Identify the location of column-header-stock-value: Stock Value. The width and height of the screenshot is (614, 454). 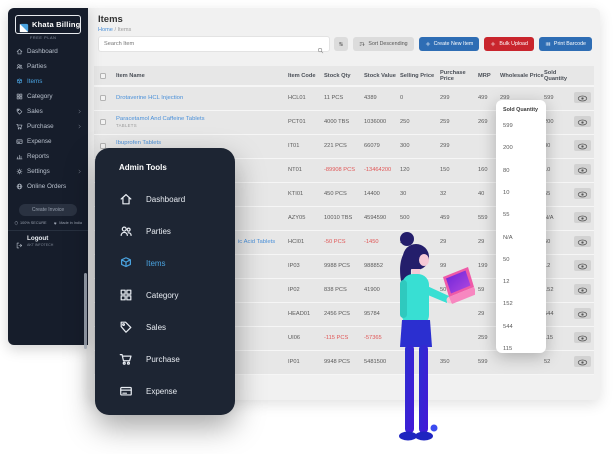
(382, 76).